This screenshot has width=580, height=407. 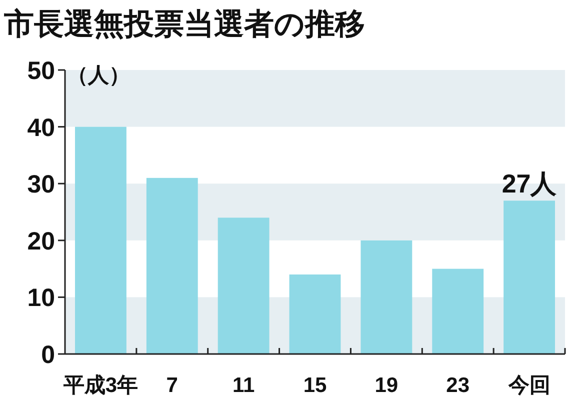 I want to click on x-tick-label: 平成3年, so click(x=100, y=385).